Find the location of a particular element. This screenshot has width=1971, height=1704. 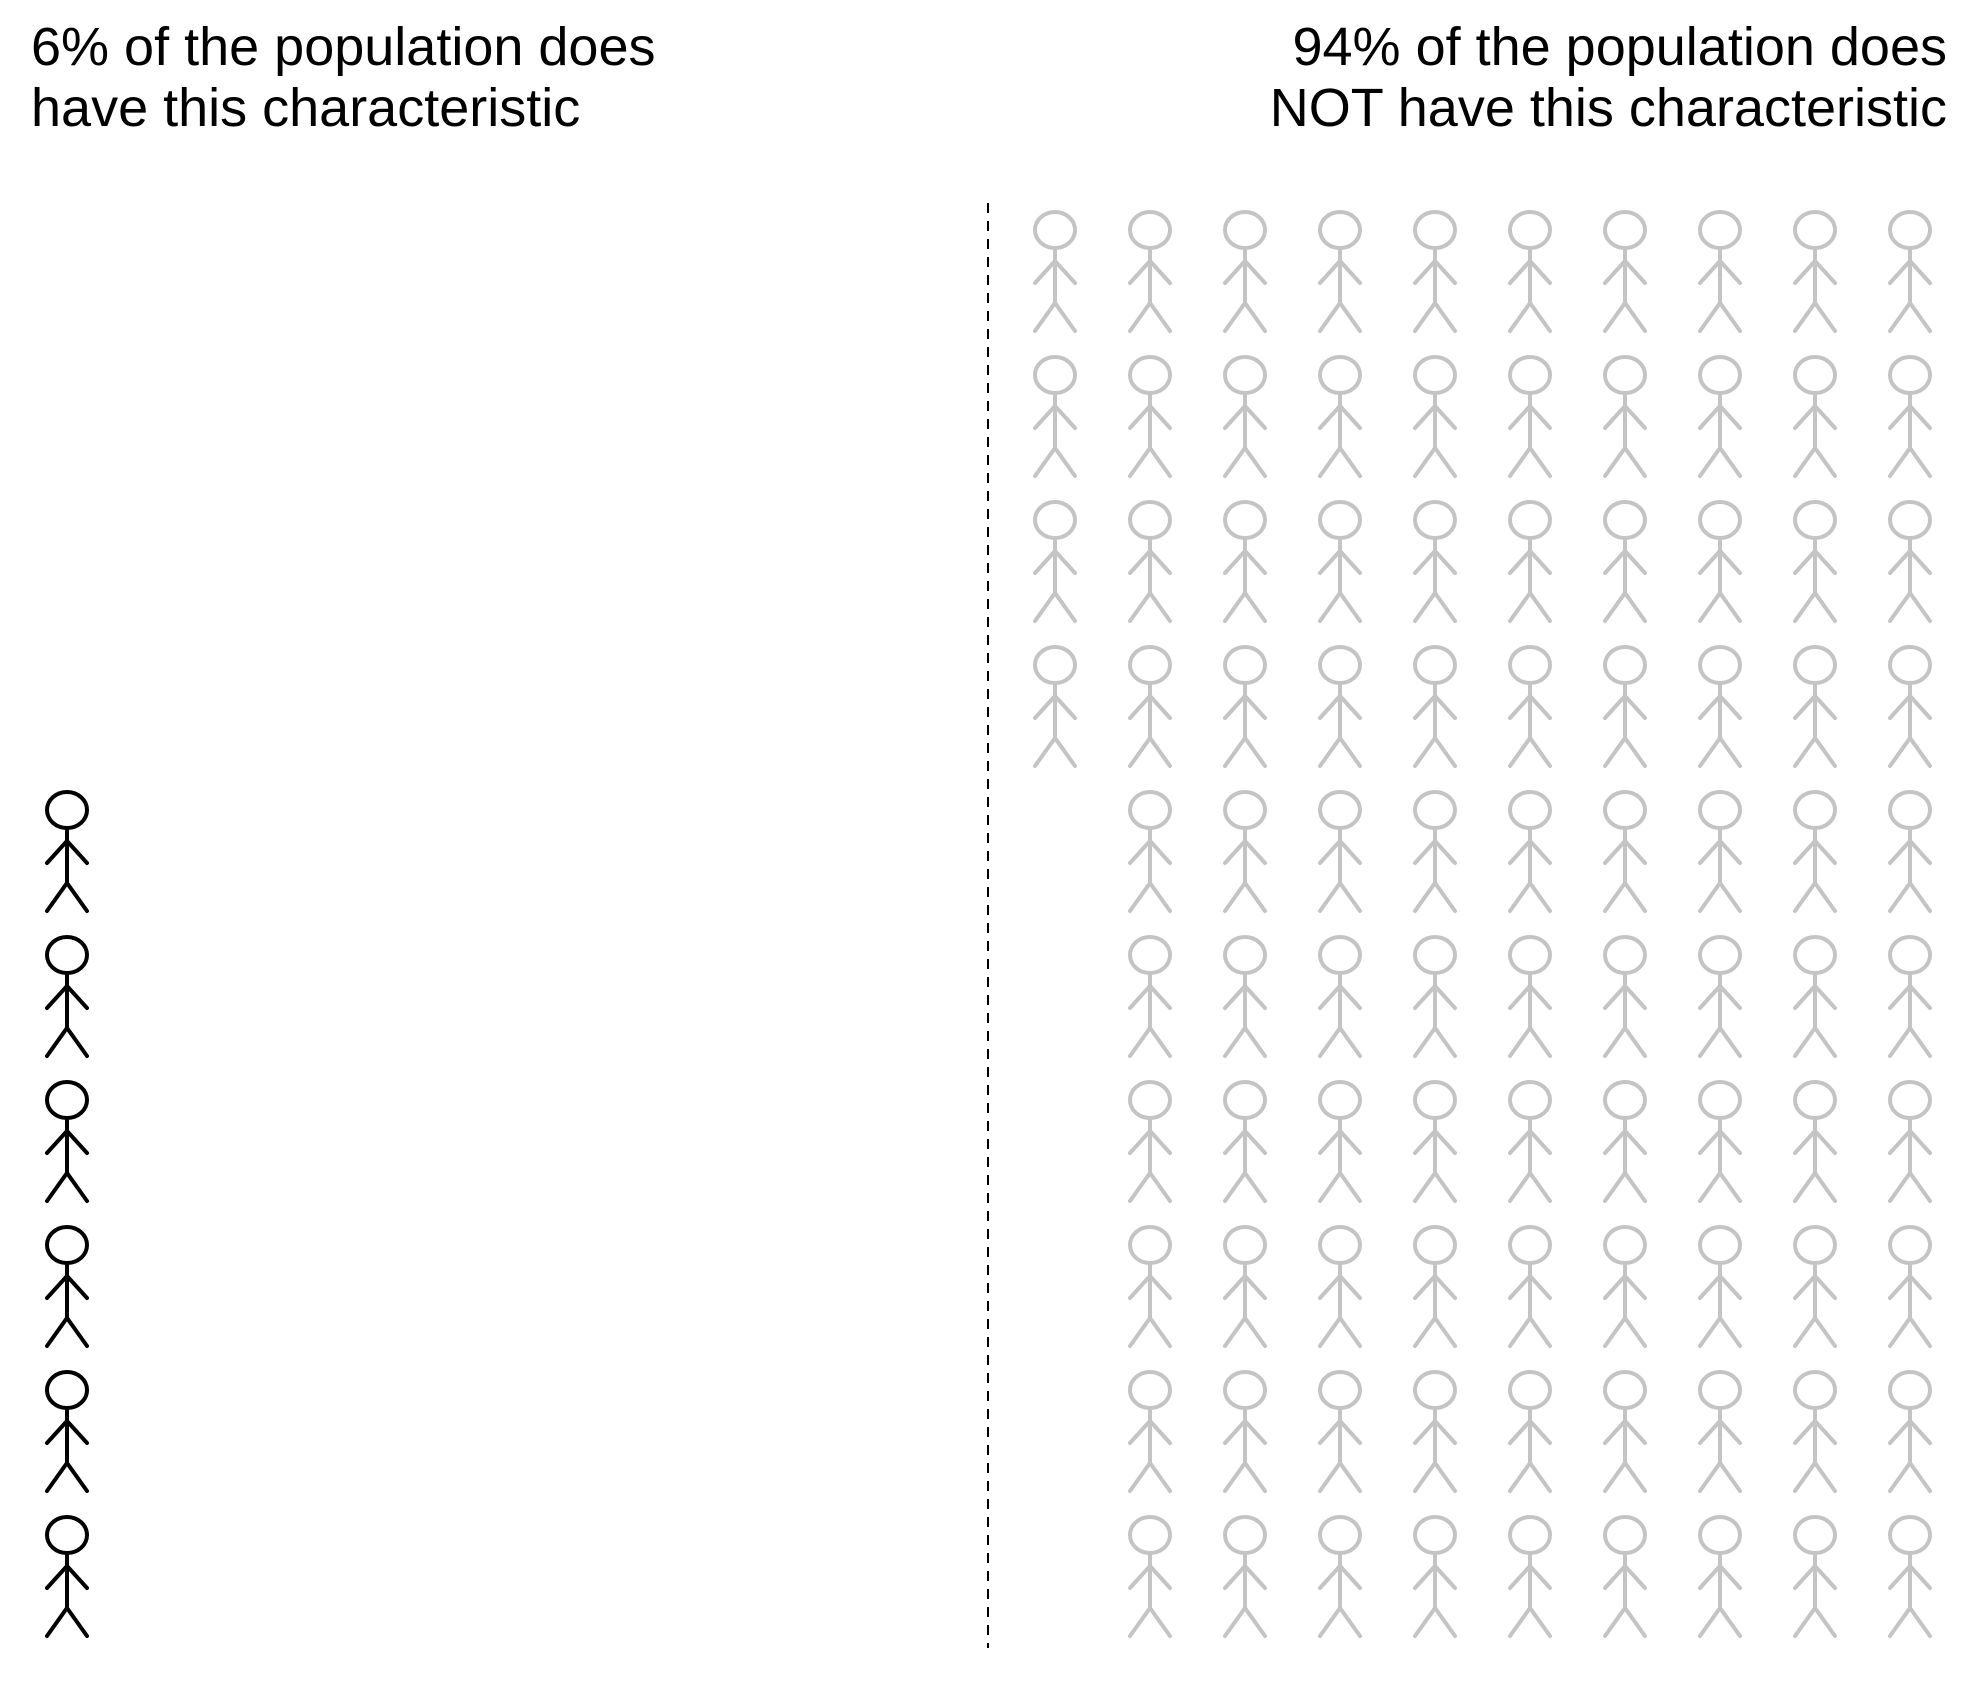

left-caption-line1: 6% of the population does is located at coordinates (343, 47).